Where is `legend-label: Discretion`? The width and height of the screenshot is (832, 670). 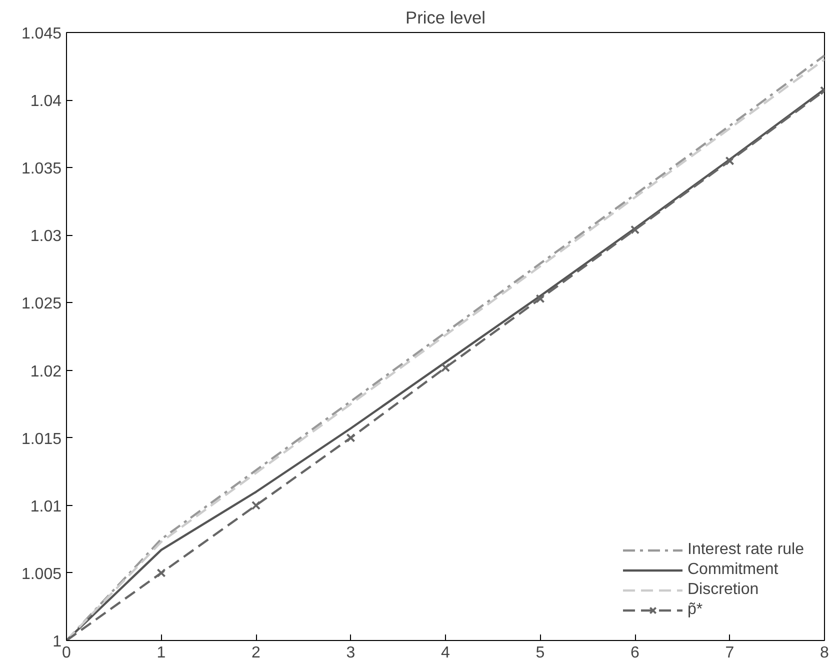 legend-label: Discretion is located at coordinates (723, 590).